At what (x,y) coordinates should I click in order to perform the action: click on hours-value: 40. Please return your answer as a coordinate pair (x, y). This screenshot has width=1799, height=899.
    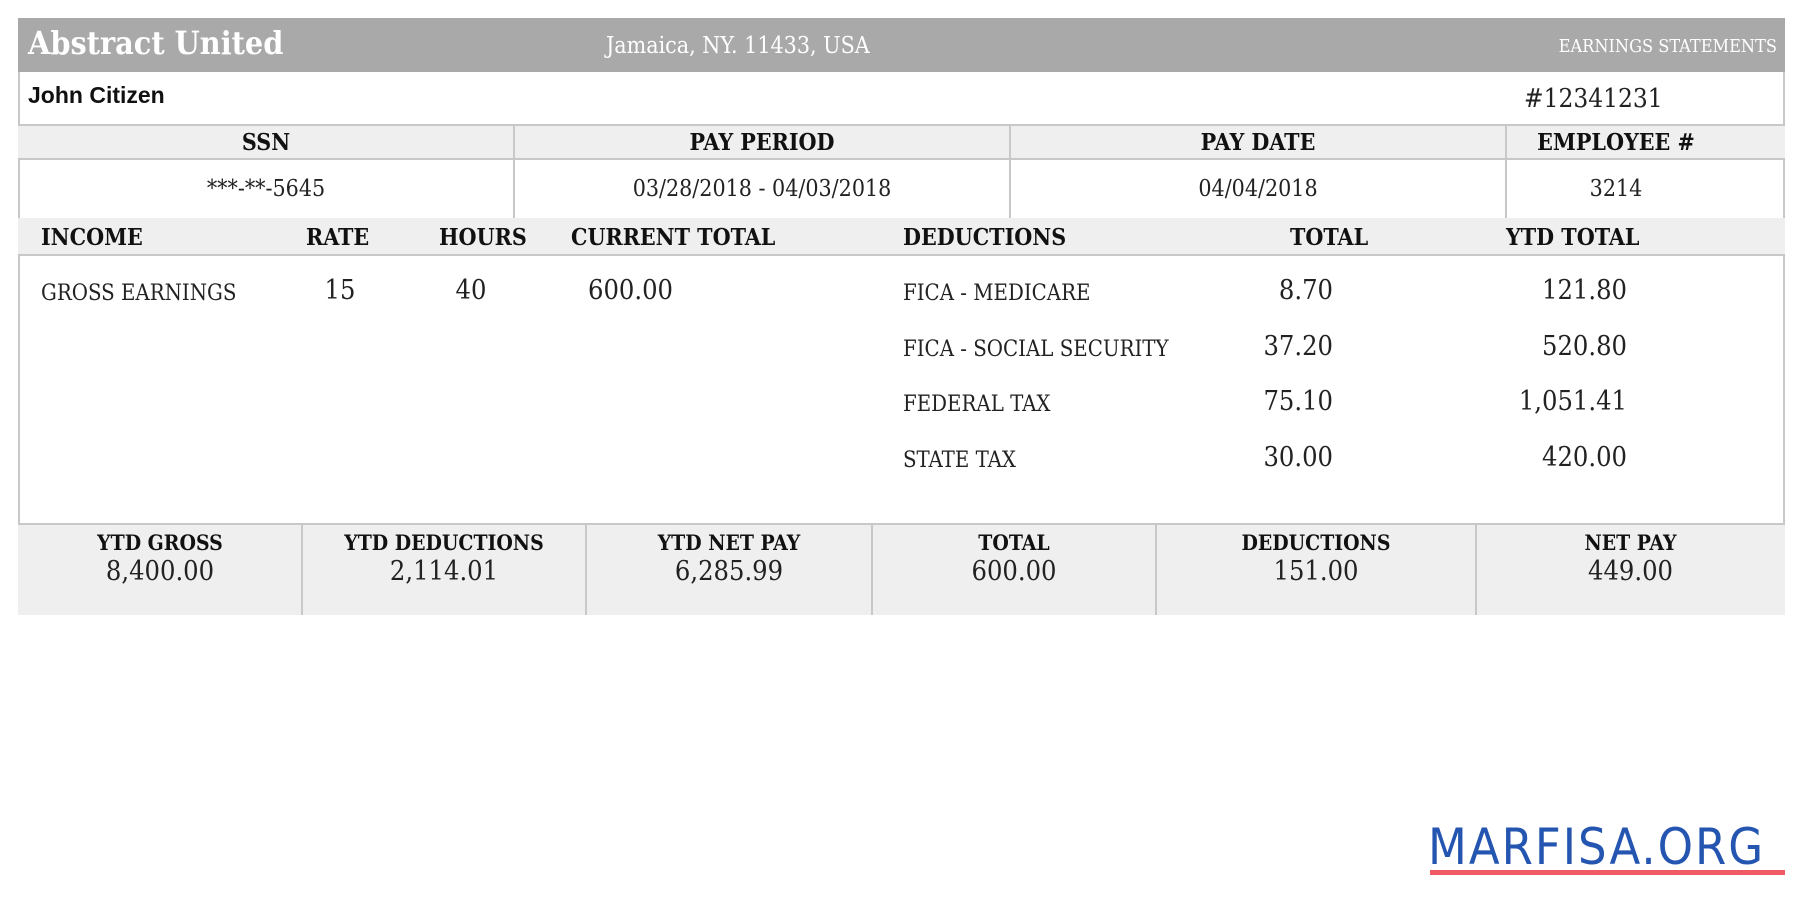
    Looking at the image, I should click on (471, 290).